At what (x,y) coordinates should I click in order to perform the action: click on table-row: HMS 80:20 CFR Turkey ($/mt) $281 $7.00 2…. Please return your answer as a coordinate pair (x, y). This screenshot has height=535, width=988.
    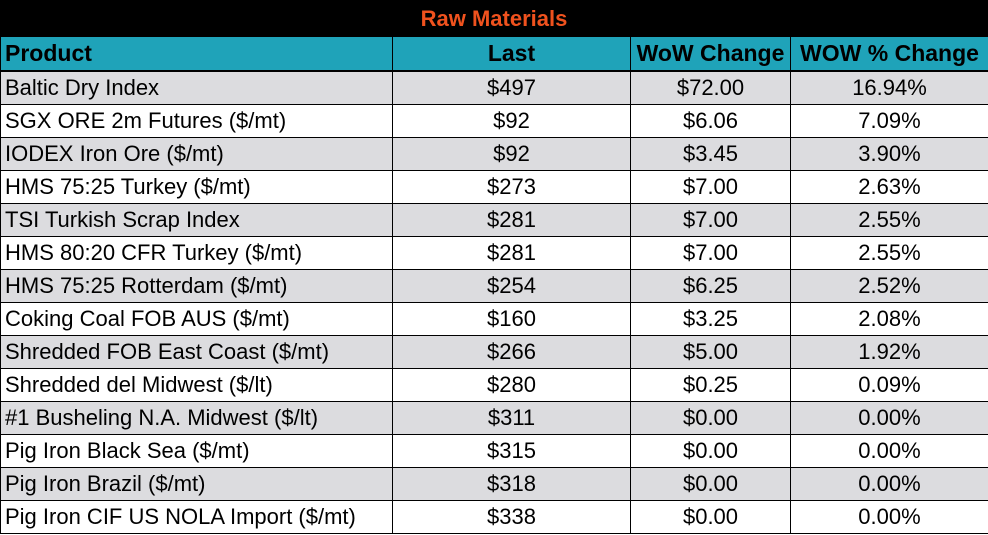
    Looking at the image, I should click on (494, 252).